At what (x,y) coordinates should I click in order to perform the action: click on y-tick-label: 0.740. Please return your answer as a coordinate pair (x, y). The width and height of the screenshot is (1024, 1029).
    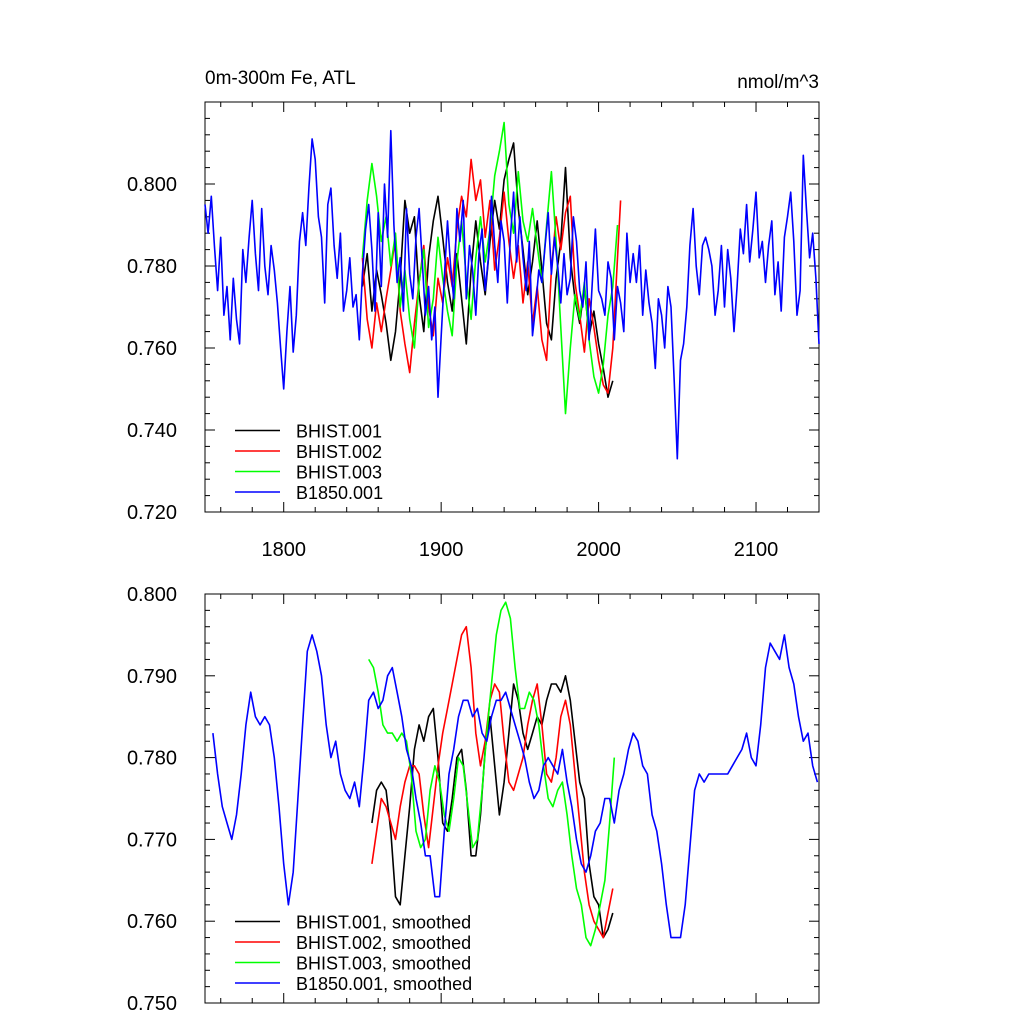
    Looking at the image, I should click on (152, 431).